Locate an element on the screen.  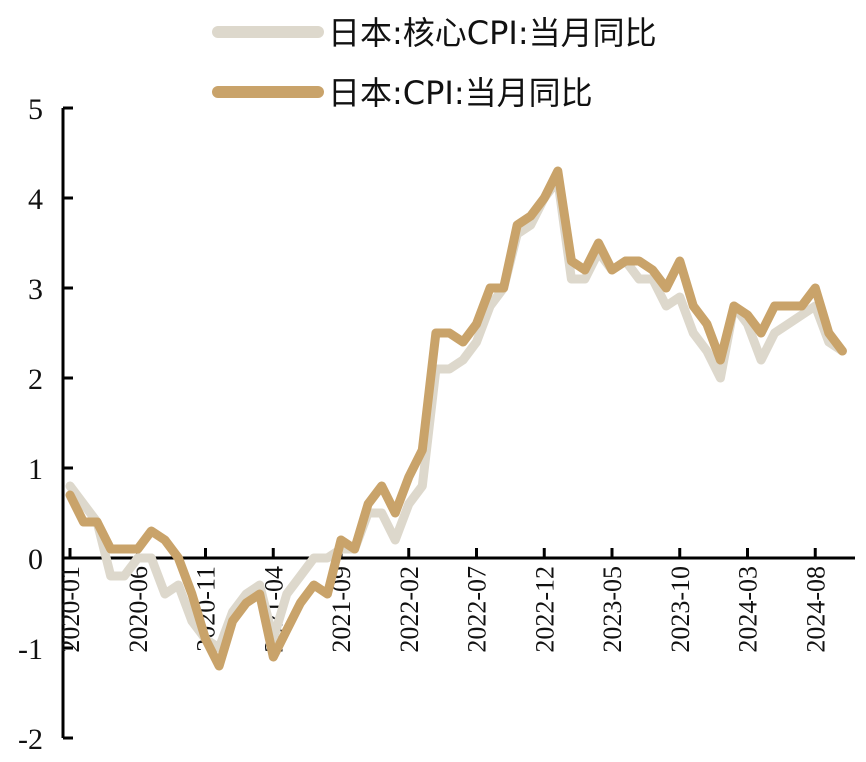
y-tick-label: -2 is located at coordinates (30, 739).